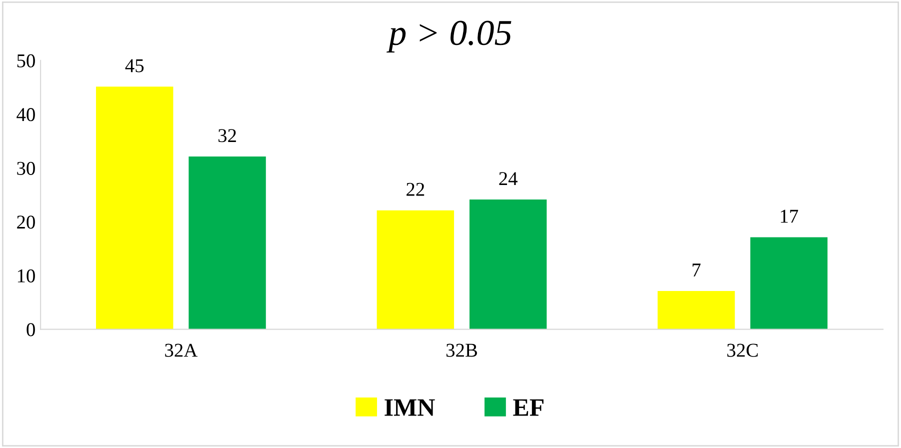 This screenshot has height=448, width=901. Describe the element at coordinates (528, 407) in the screenshot. I see `legend-label: EF` at that location.